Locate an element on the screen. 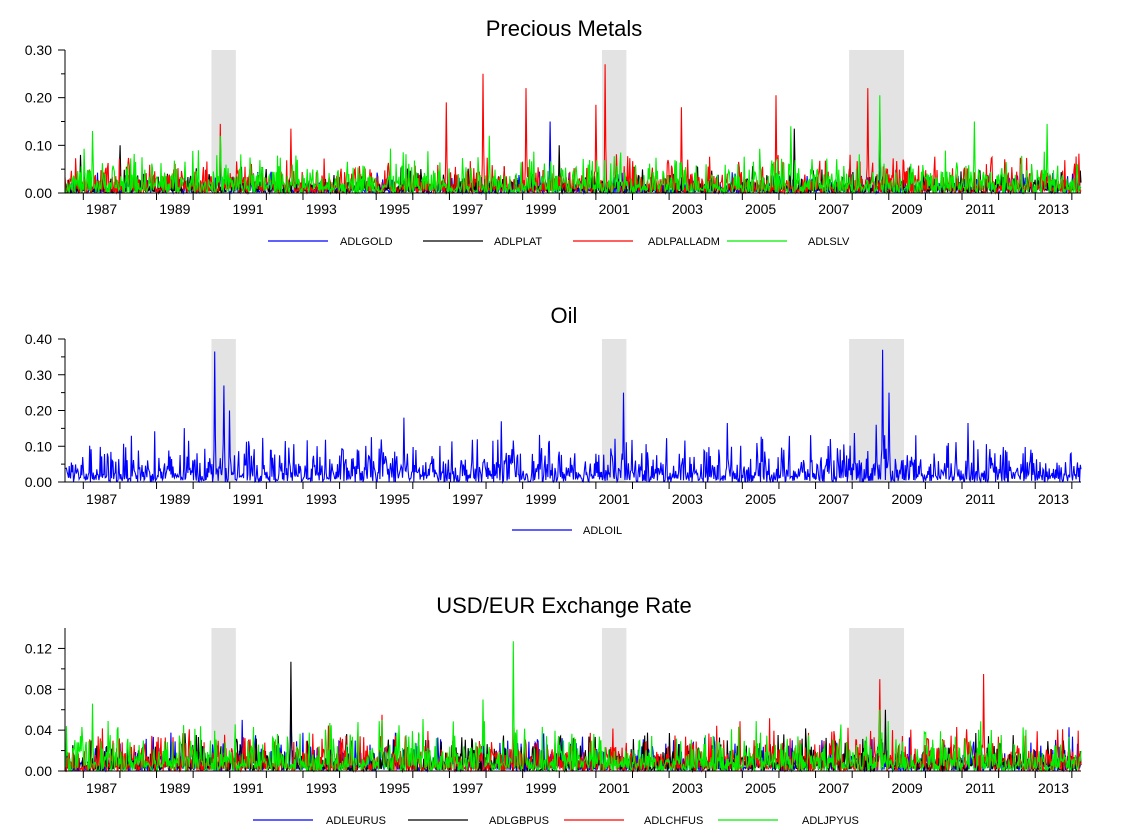  chart-title: USD/EUR Exchange Rate is located at coordinates (564, 605).